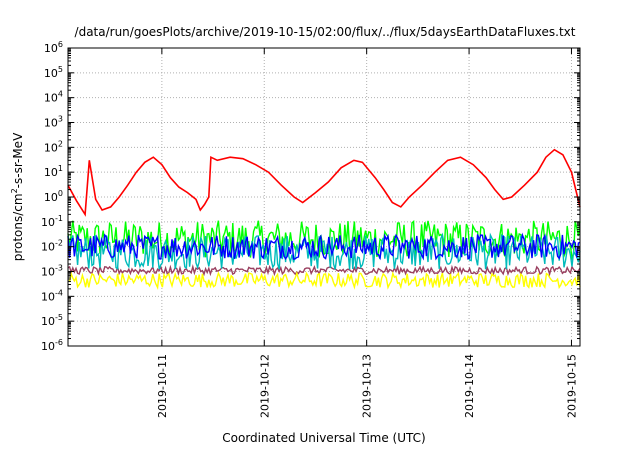 The image size is (640, 452). What do you see at coordinates (52, 246) in the screenshot?
I see `y-tick-label: 10⁻²` at bounding box center [52, 246].